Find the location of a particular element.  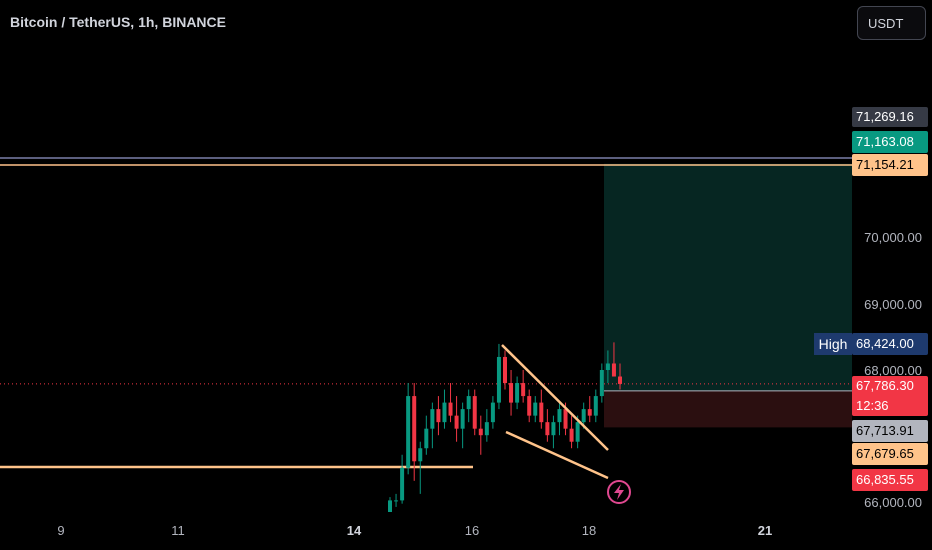

time-tick-label: 18 is located at coordinates (589, 530).